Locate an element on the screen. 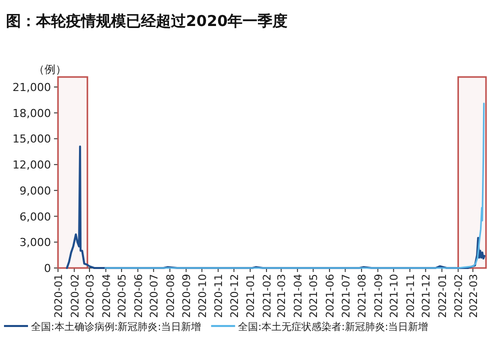  x-tick-label: 2021-04 is located at coordinates (298, 296).